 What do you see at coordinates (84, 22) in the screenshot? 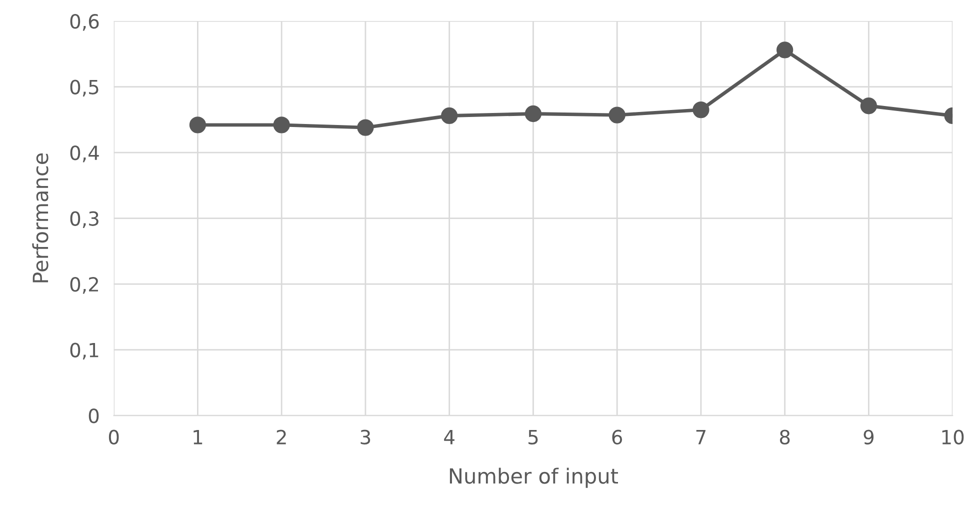
I see `y-tick-label: 0,6` at bounding box center [84, 22].